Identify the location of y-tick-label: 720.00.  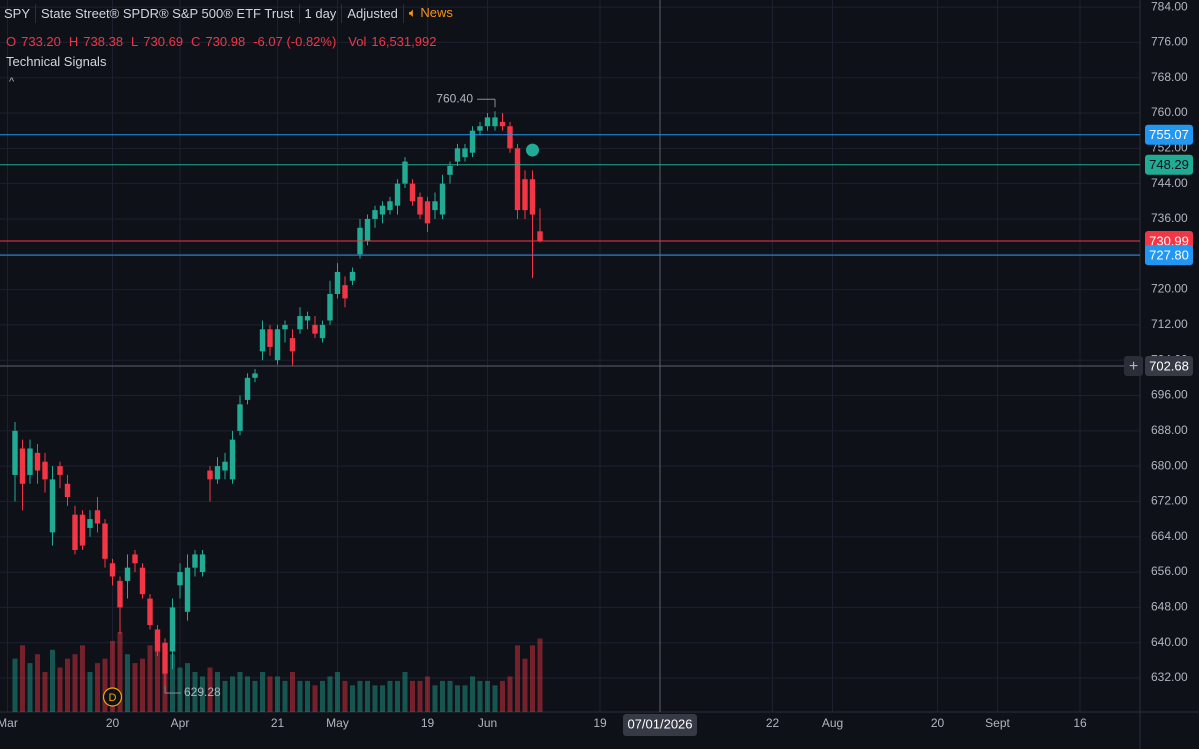
(1169, 289).